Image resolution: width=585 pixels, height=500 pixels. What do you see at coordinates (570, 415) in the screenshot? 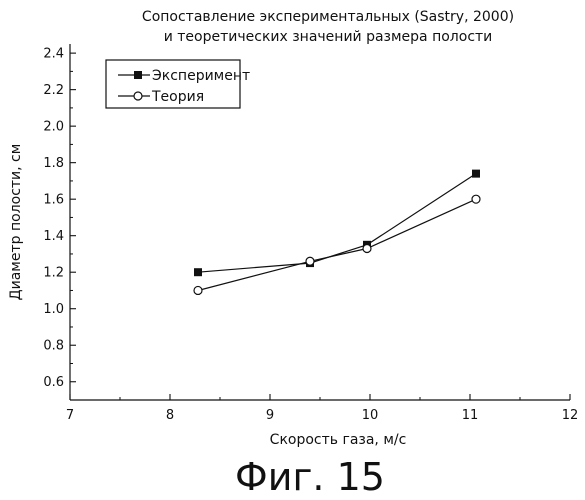
I see `x-tick-label: 12` at bounding box center [570, 415].